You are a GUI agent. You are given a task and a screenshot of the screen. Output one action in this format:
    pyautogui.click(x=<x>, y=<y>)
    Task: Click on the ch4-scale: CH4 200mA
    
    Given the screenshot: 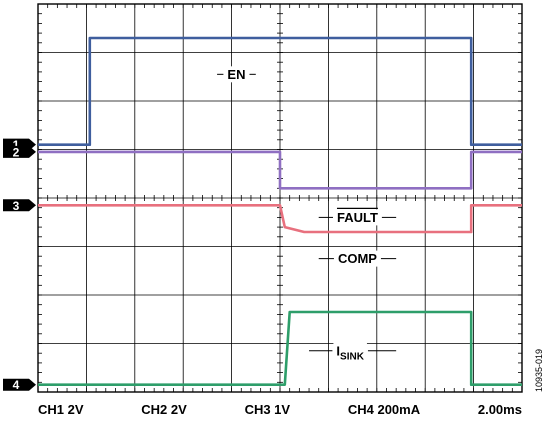 What is the action you would take?
    pyautogui.click(x=384, y=409)
    